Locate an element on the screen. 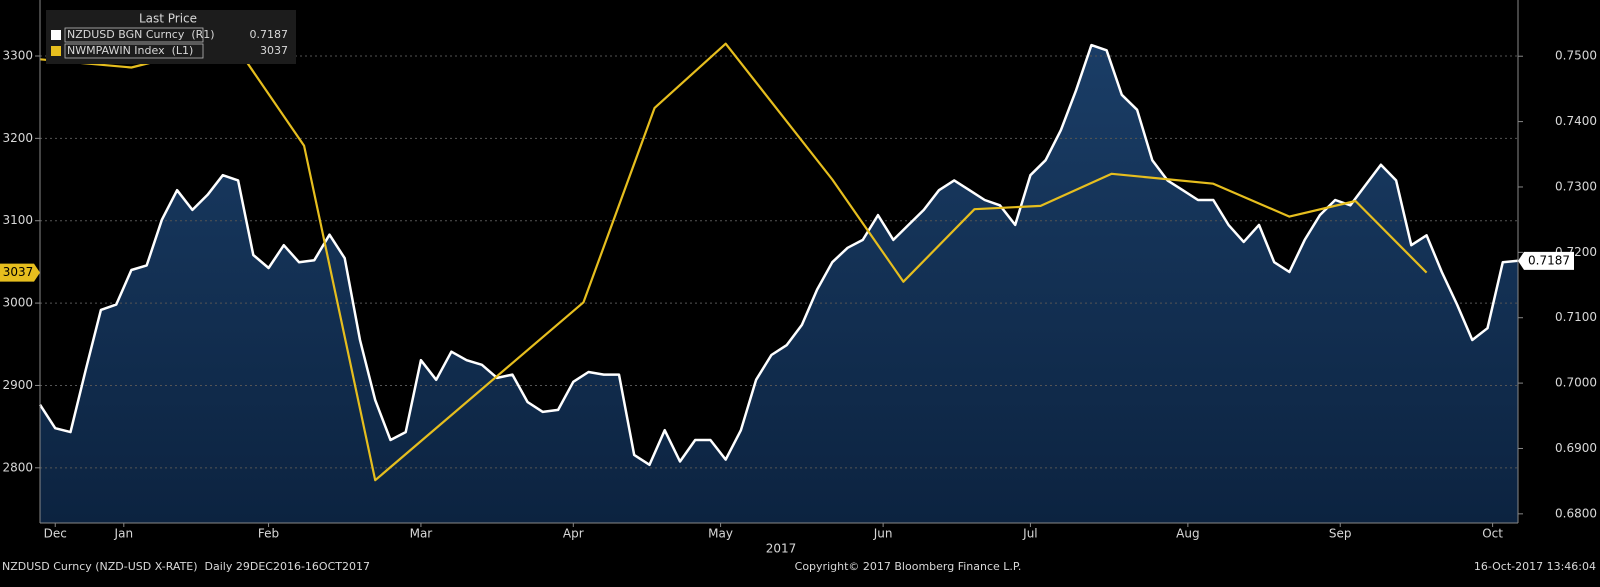 This screenshot has width=1600, height=587. x-tick-label: Jan is located at coordinates (124, 534).